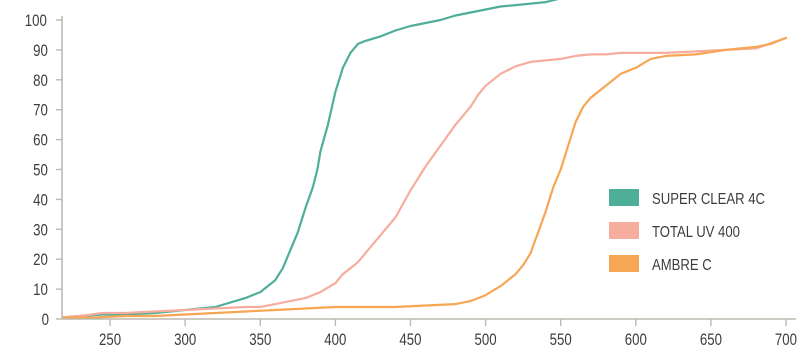 The width and height of the screenshot is (800, 355). I want to click on y-tick-label-40: 40, so click(40, 200).